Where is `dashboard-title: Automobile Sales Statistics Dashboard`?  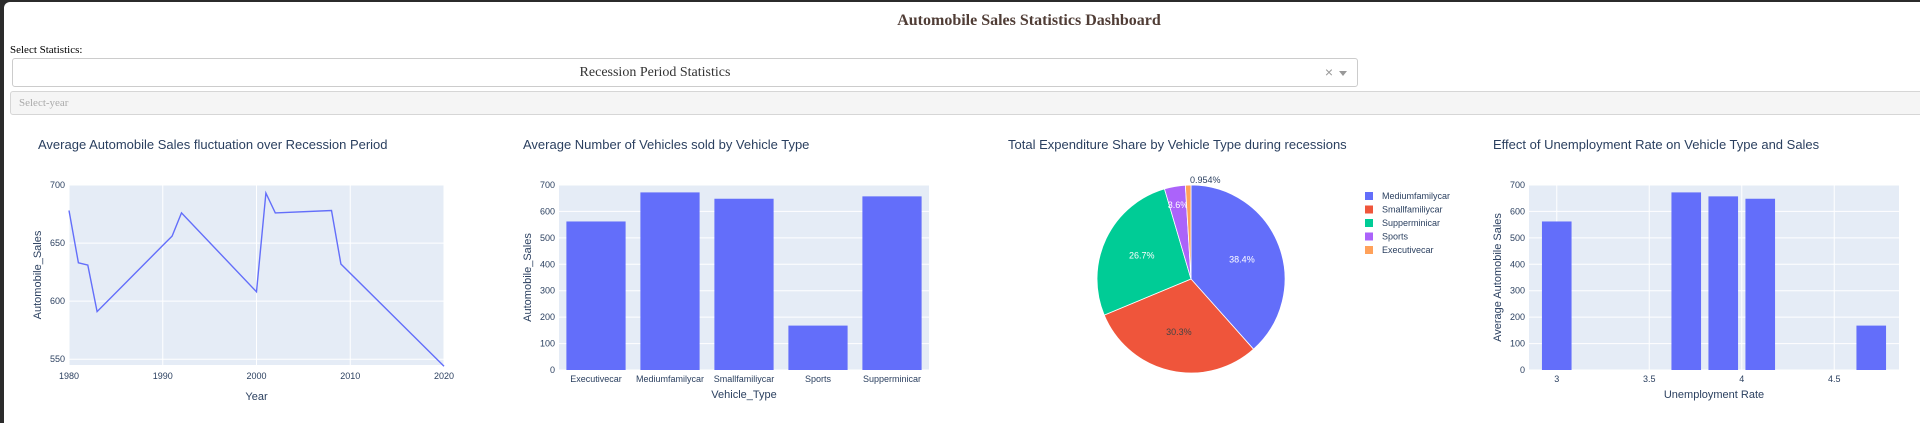
dashboard-title: Automobile Sales Statistics Dashboard is located at coordinates (1029, 20).